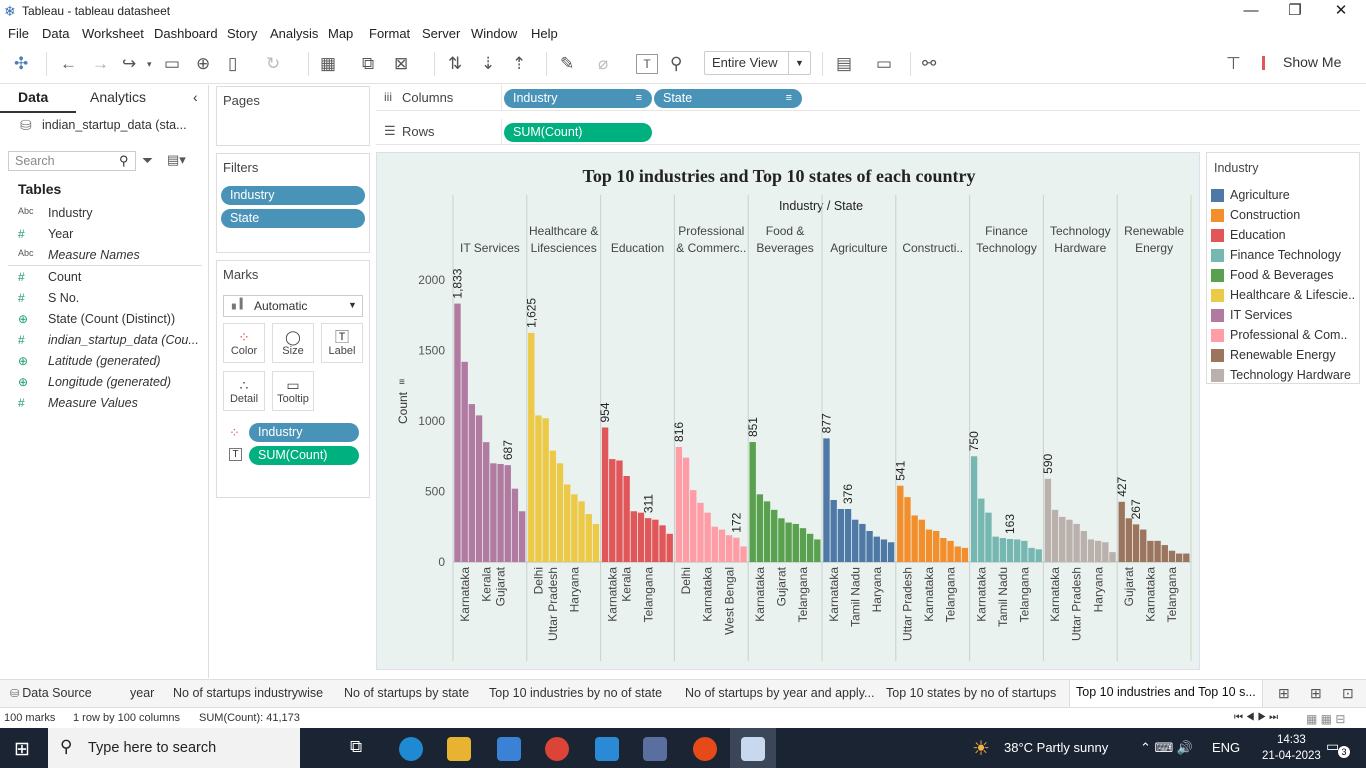 Image resolution: width=1366 pixels, height=768 pixels. What do you see at coordinates (971, 693) in the screenshot?
I see `sheet-tab-top10-states: Top 10 states by no of startups` at bounding box center [971, 693].